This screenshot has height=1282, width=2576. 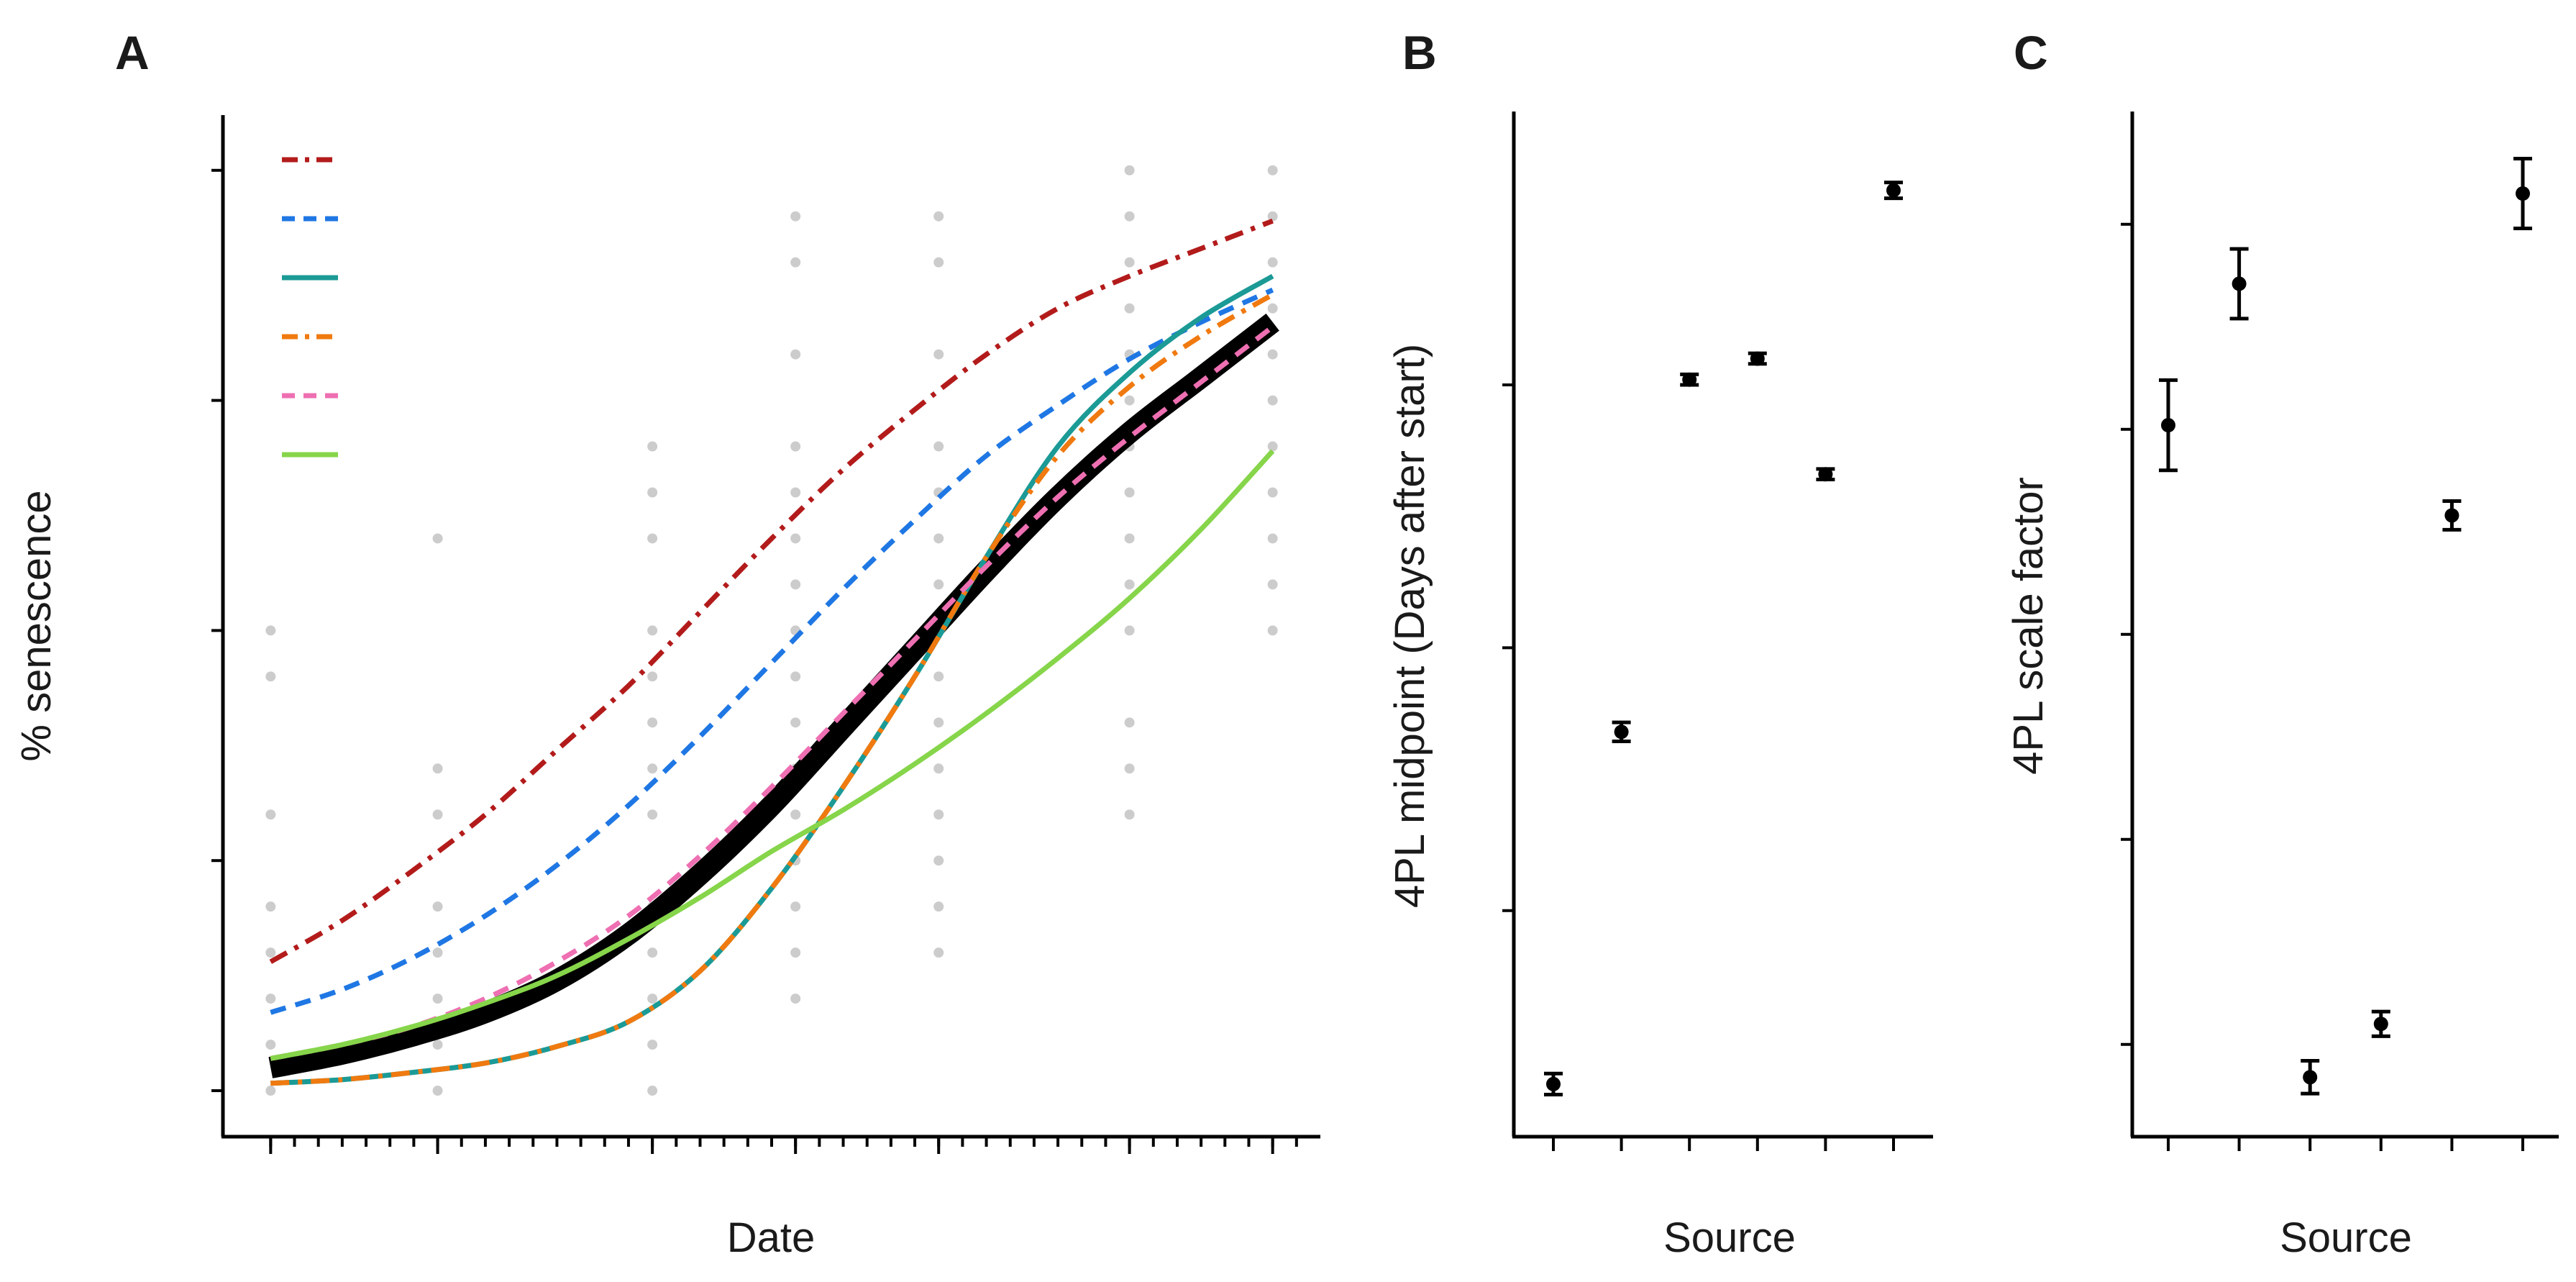 What do you see at coordinates (2345, 1144) in the screenshot?
I see `panel-c-x-ticks` at bounding box center [2345, 1144].